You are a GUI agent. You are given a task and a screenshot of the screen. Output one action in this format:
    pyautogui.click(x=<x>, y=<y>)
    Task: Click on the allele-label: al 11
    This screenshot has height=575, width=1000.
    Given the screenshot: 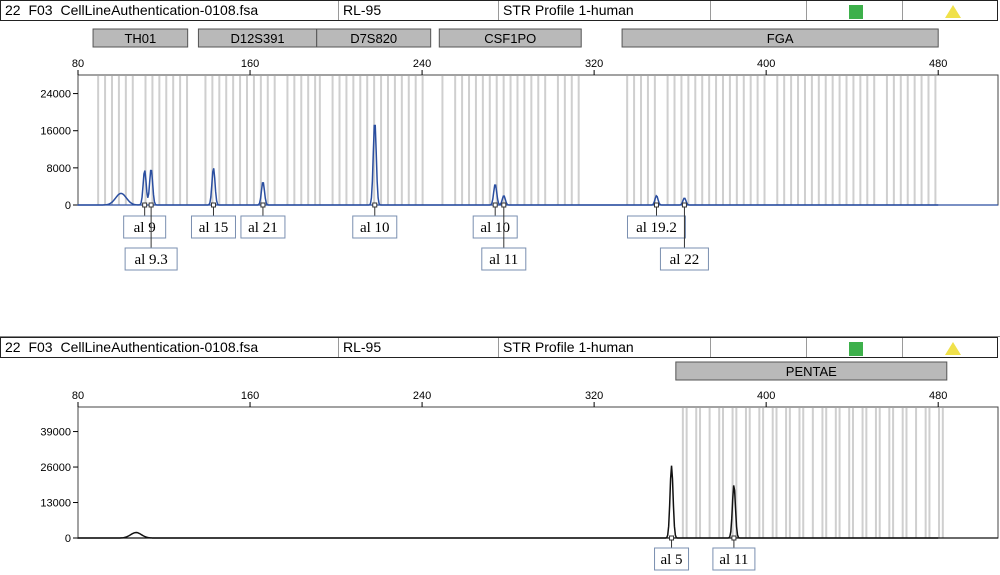 What is the action you would take?
    pyautogui.click(x=503, y=260)
    